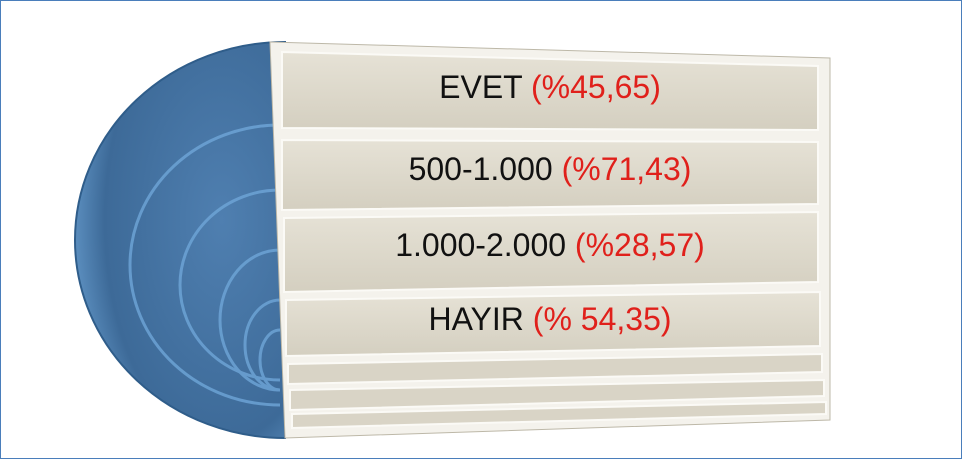 The height and width of the screenshot is (459, 962). Describe the element at coordinates (204, 265) in the screenshot. I see `disc-rings` at that location.